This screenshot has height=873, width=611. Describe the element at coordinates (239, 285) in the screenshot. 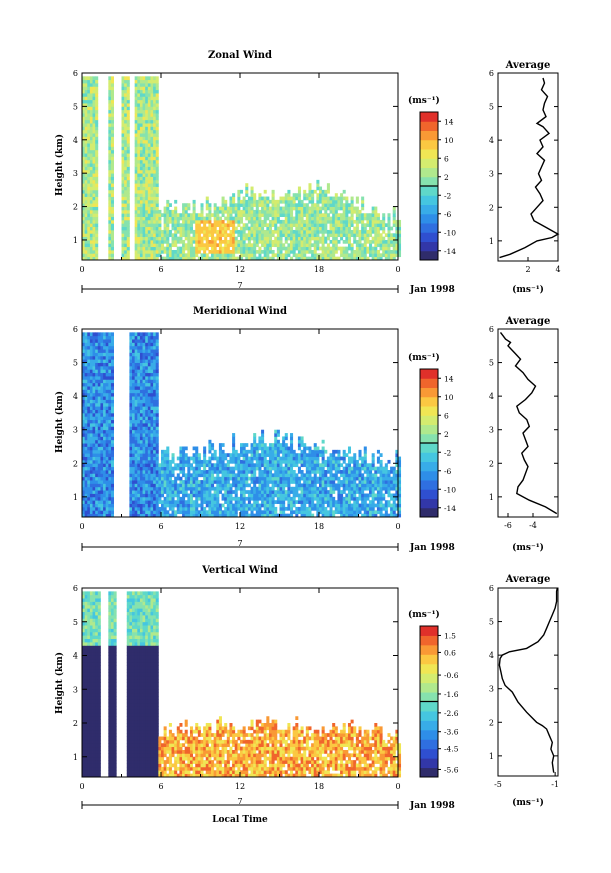

I see `zonal-wind-time-marker: 7` at that location.